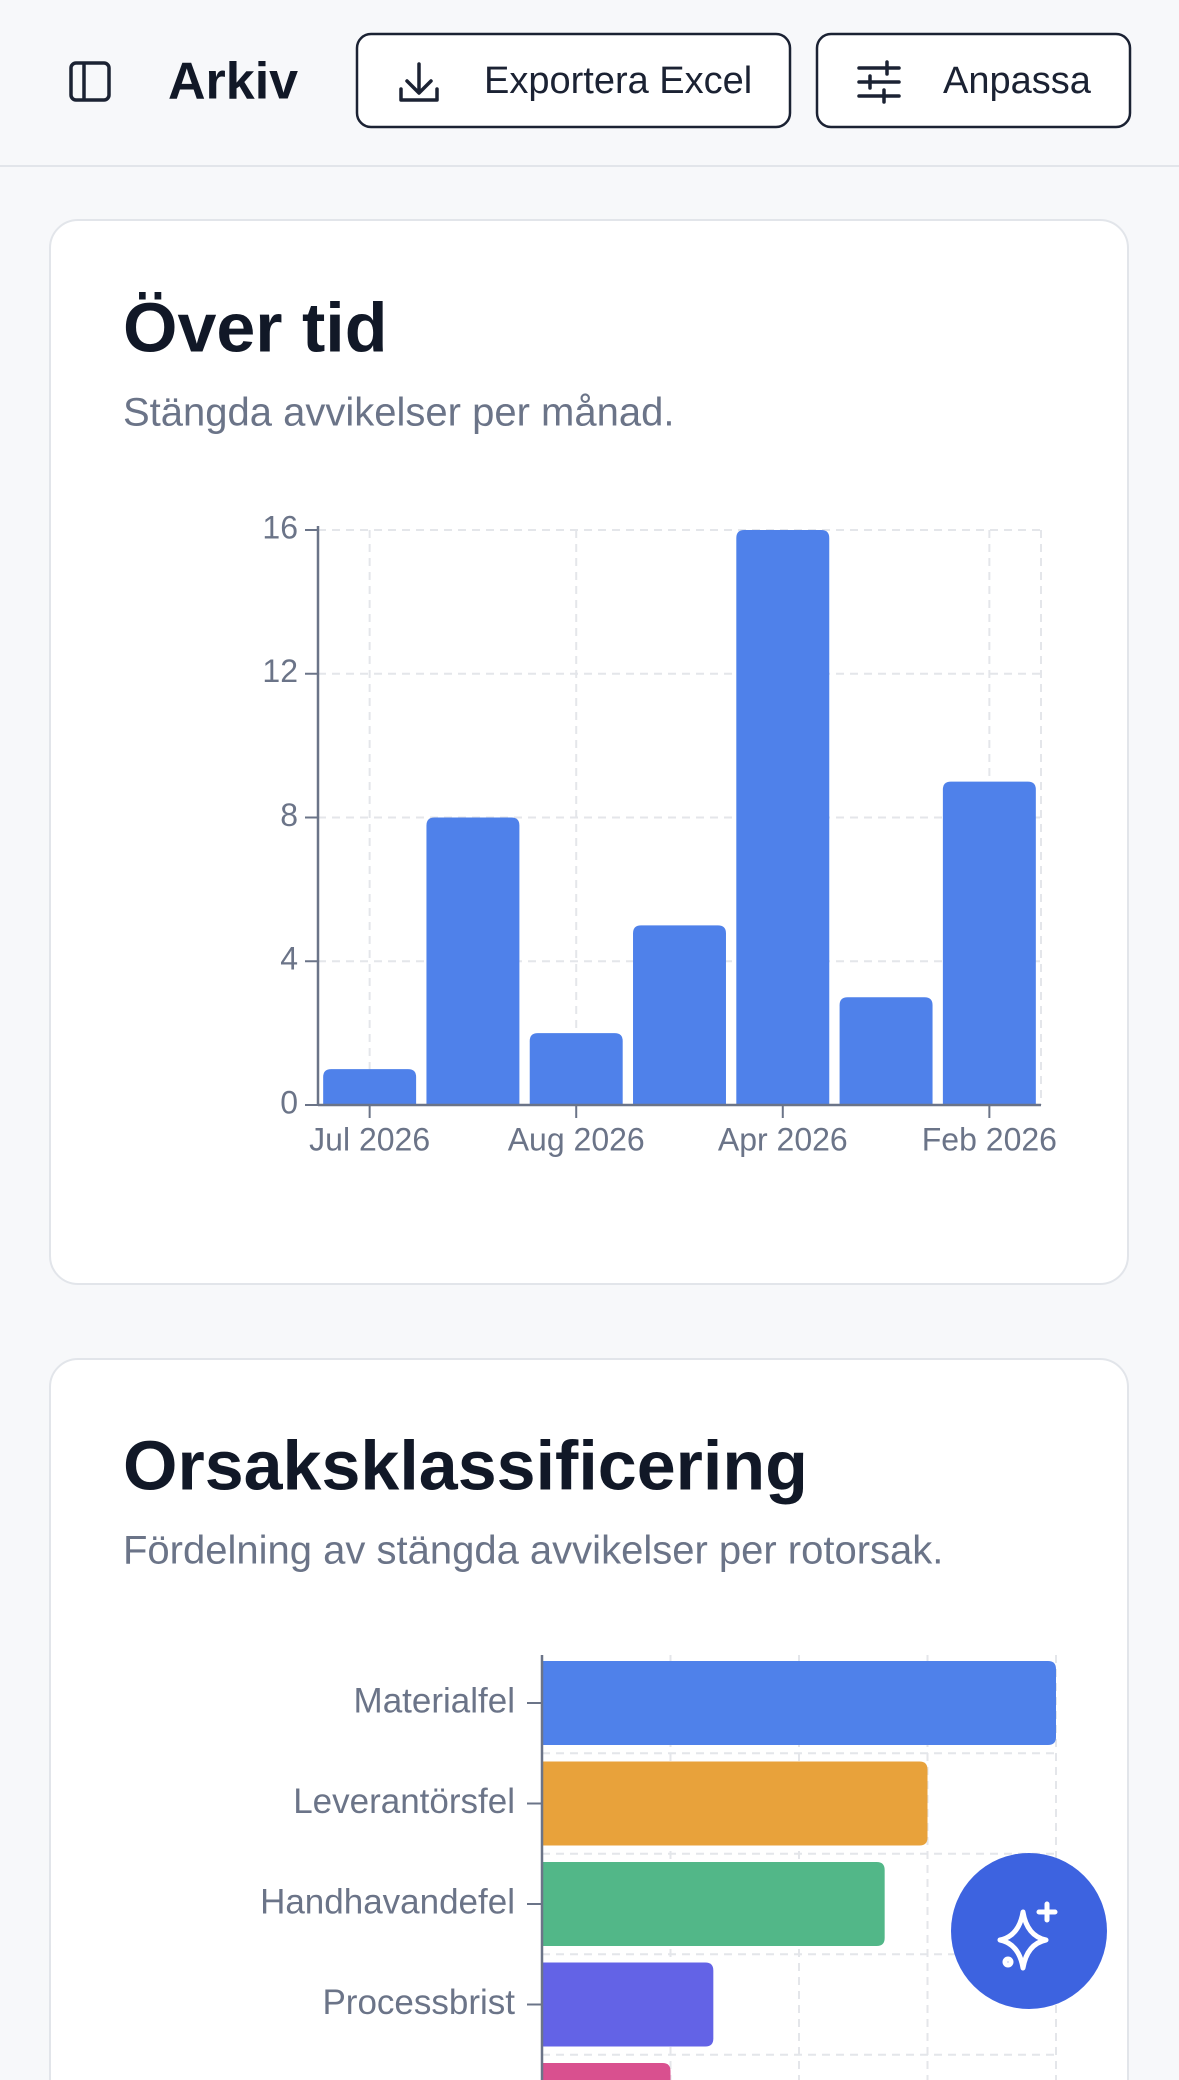 The image size is (1179, 2080). What do you see at coordinates (233, 82) in the screenshot?
I see `page-title: Arkiv` at bounding box center [233, 82].